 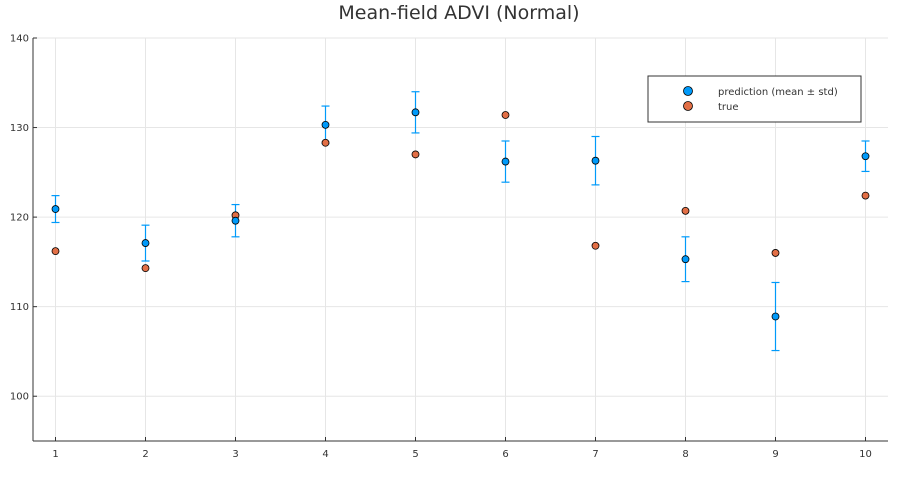 What do you see at coordinates (19, 307) in the screenshot?
I see `y-tick-label: 110` at bounding box center [19, 307].